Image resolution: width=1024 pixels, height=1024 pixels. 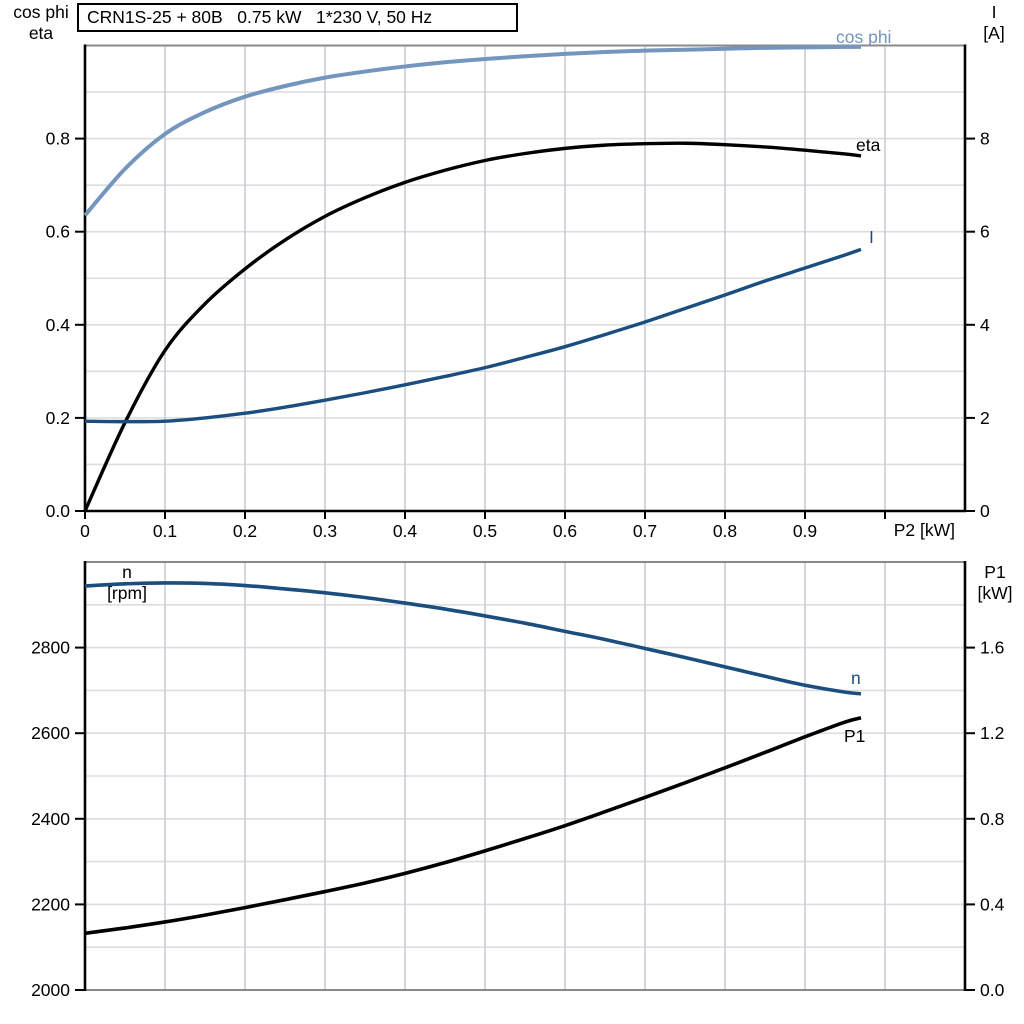 I want to click on curve-n, so click(x=473, y=638).